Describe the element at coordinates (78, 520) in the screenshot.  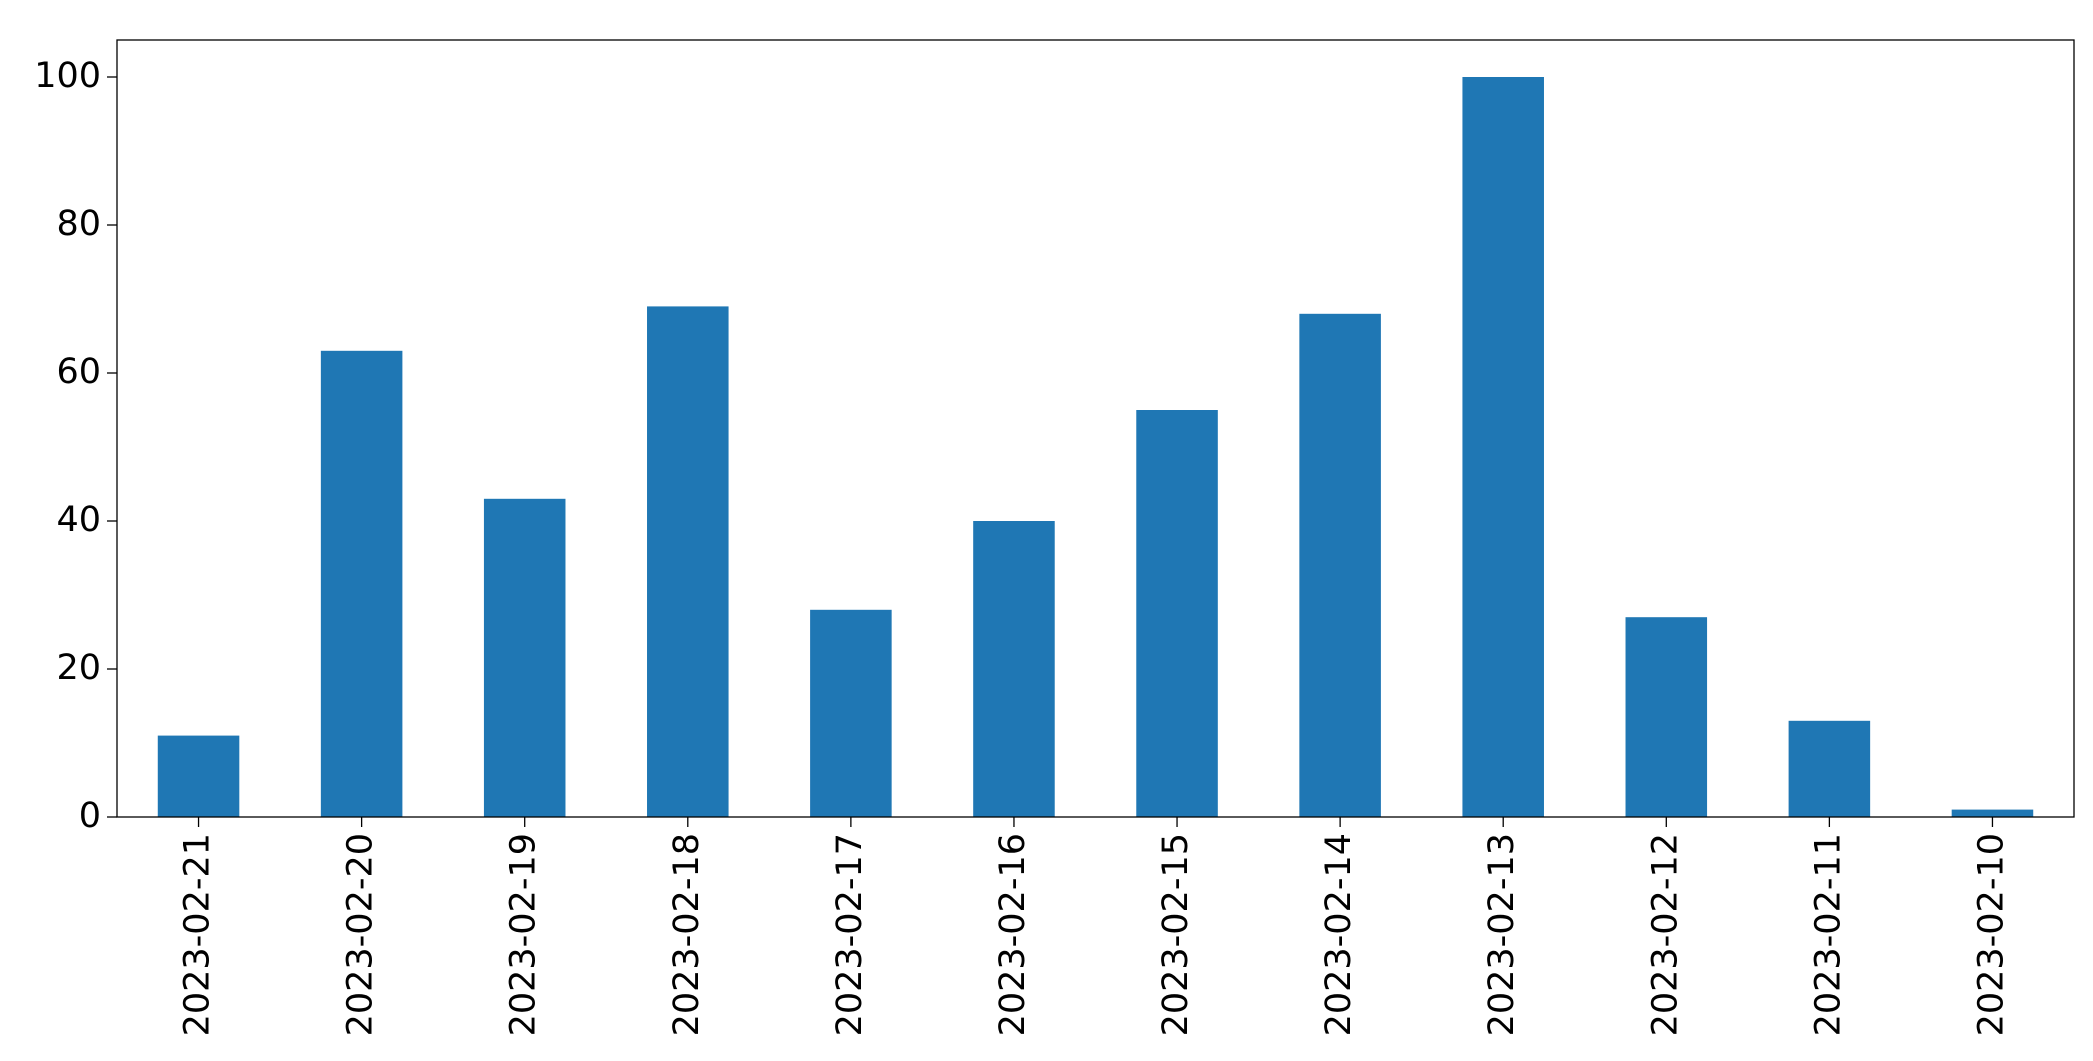
I see `y-tick-label: 40` at that location.